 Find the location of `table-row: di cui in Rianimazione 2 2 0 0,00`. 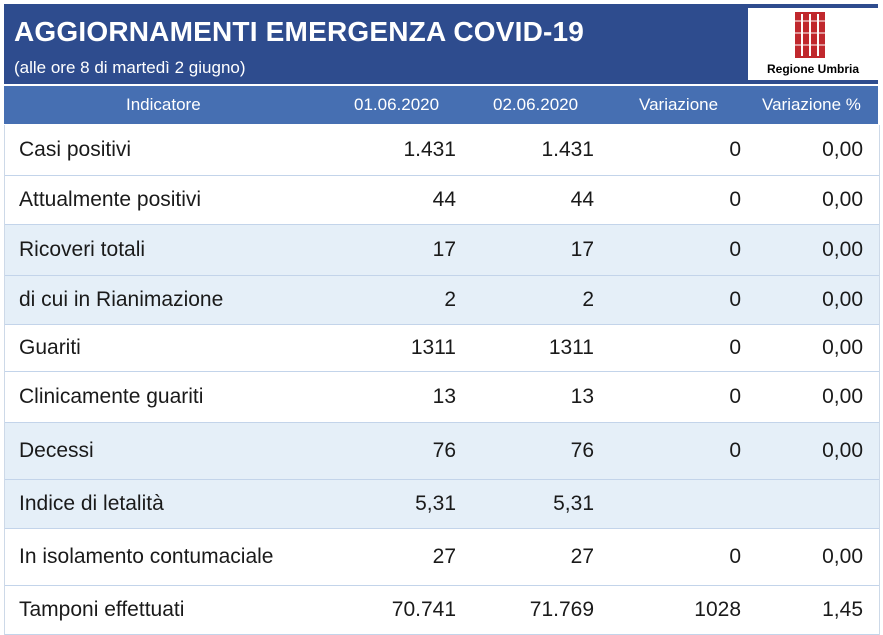

table-row: di cui in Rianimazione 2 2 0 0,00 is located at coordinates (442, 300).